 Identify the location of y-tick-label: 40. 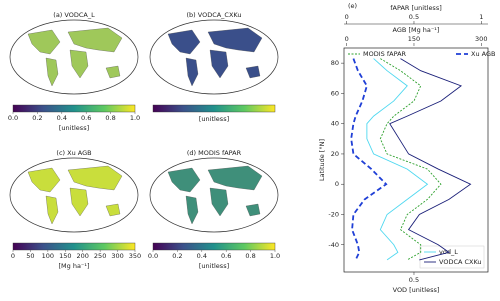
(335, 124).